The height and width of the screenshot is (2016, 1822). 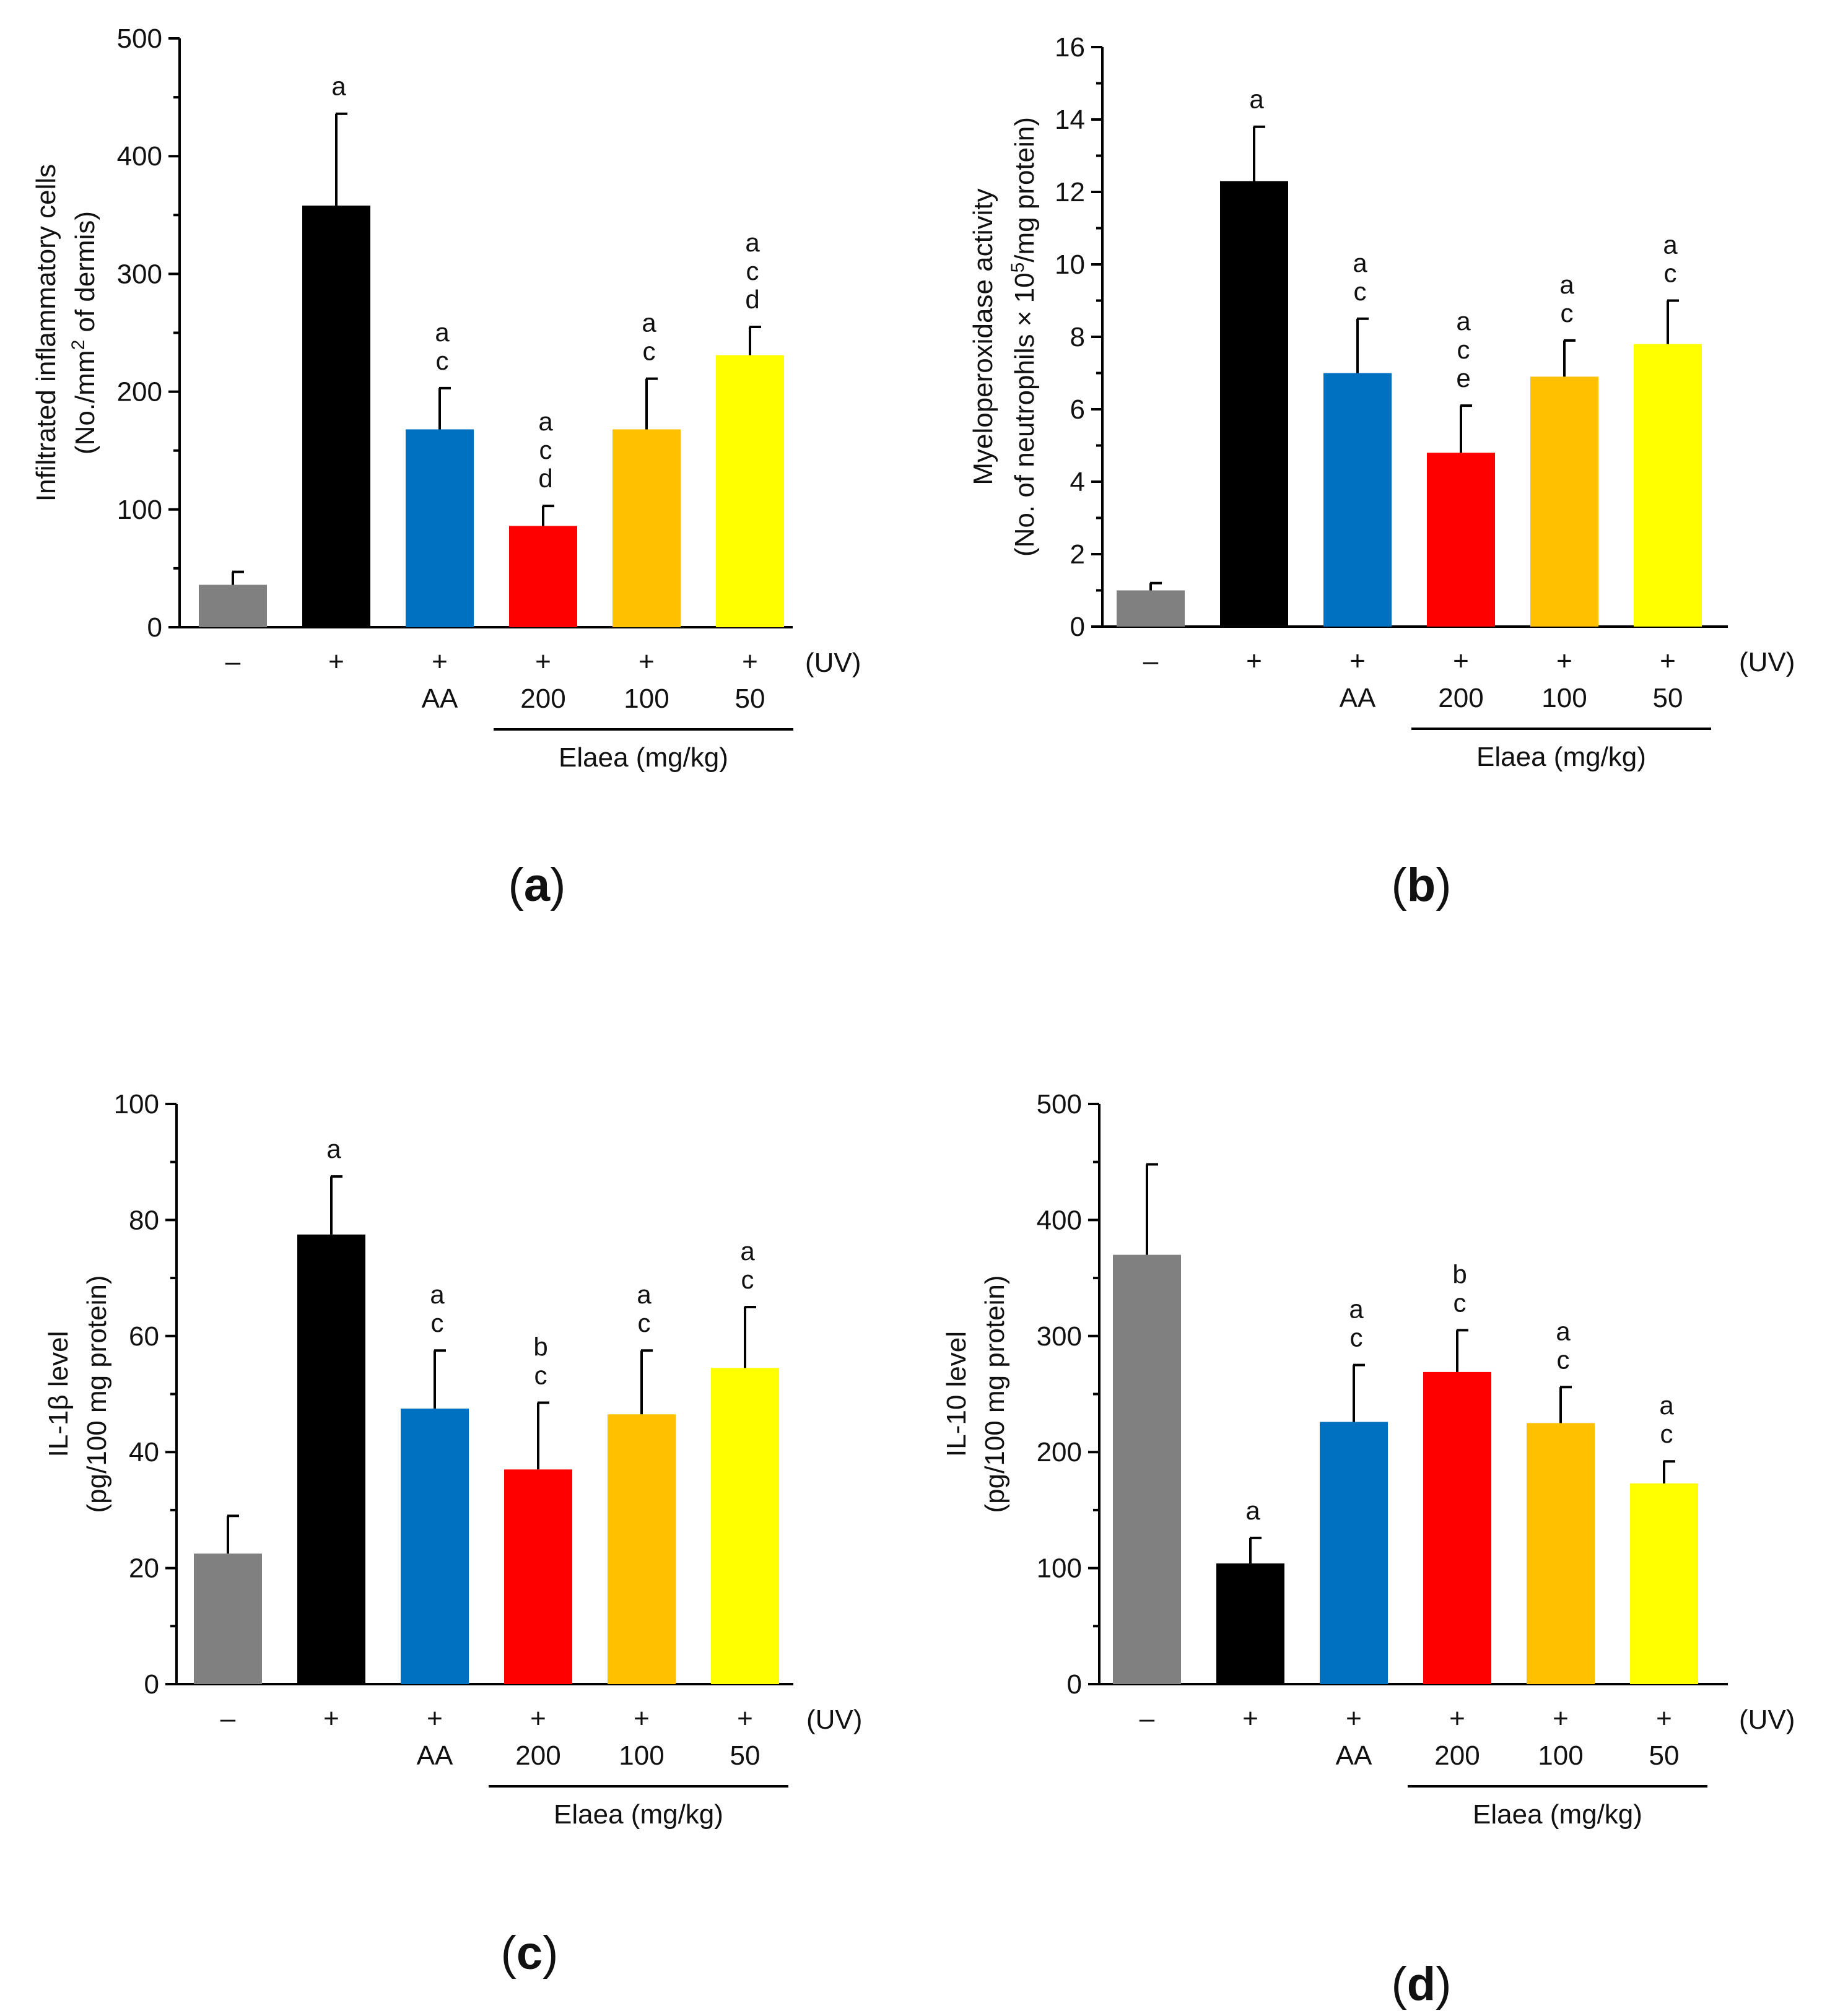 I want to click on y-tick-label: 2, so click(x=1077, y=554).